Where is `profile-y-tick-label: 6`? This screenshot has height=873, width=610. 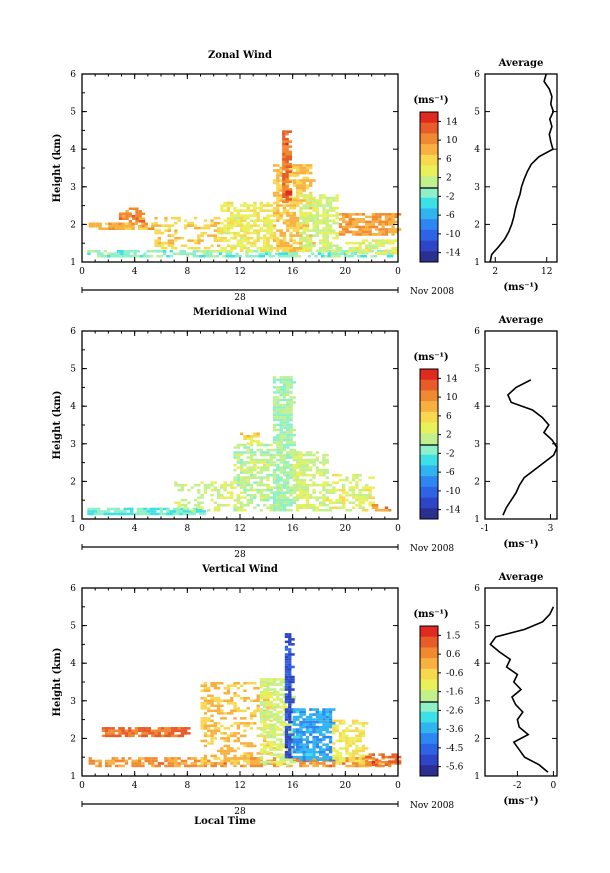 profile-y-tick-label: 6 is located at coordinates (477, 589).